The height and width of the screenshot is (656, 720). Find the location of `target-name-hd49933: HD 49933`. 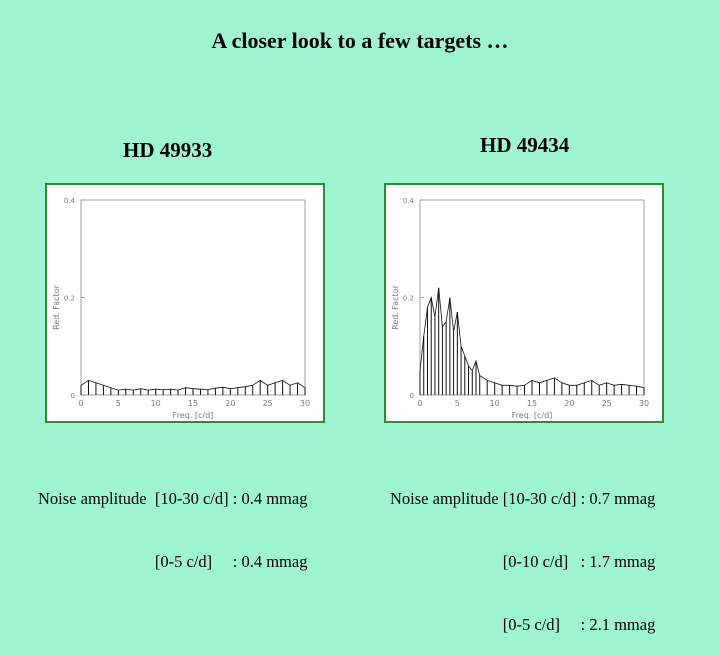

target-name-hd49933: HD 49933 is located at coordinates (168, 150).